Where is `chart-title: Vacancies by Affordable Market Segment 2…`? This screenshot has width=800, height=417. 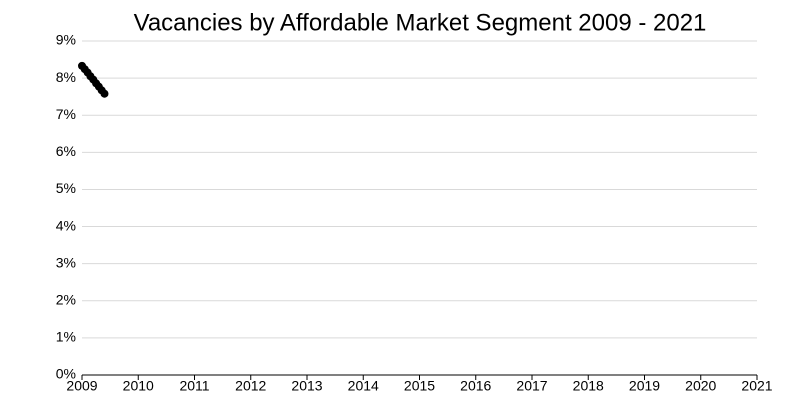 chart-title: Vacancies by Affordable Market Segment 2… is located at coordinates (420, 22).